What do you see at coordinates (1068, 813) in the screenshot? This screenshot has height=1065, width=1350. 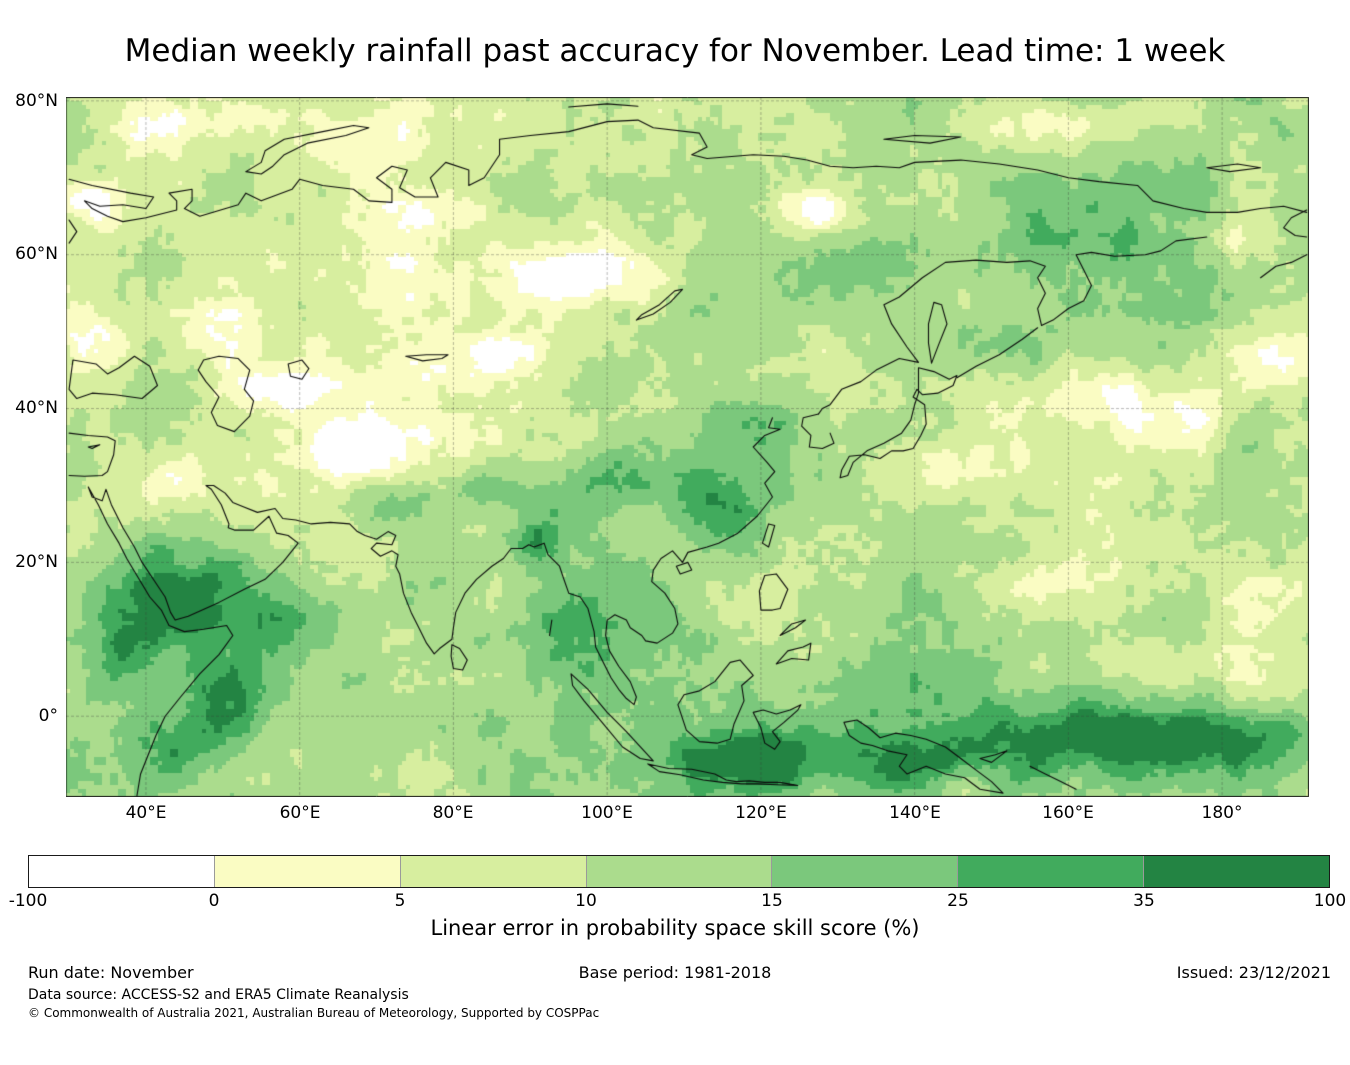 I see `lon-tick-160e: 160°E` at bounding box center [1068, 813].